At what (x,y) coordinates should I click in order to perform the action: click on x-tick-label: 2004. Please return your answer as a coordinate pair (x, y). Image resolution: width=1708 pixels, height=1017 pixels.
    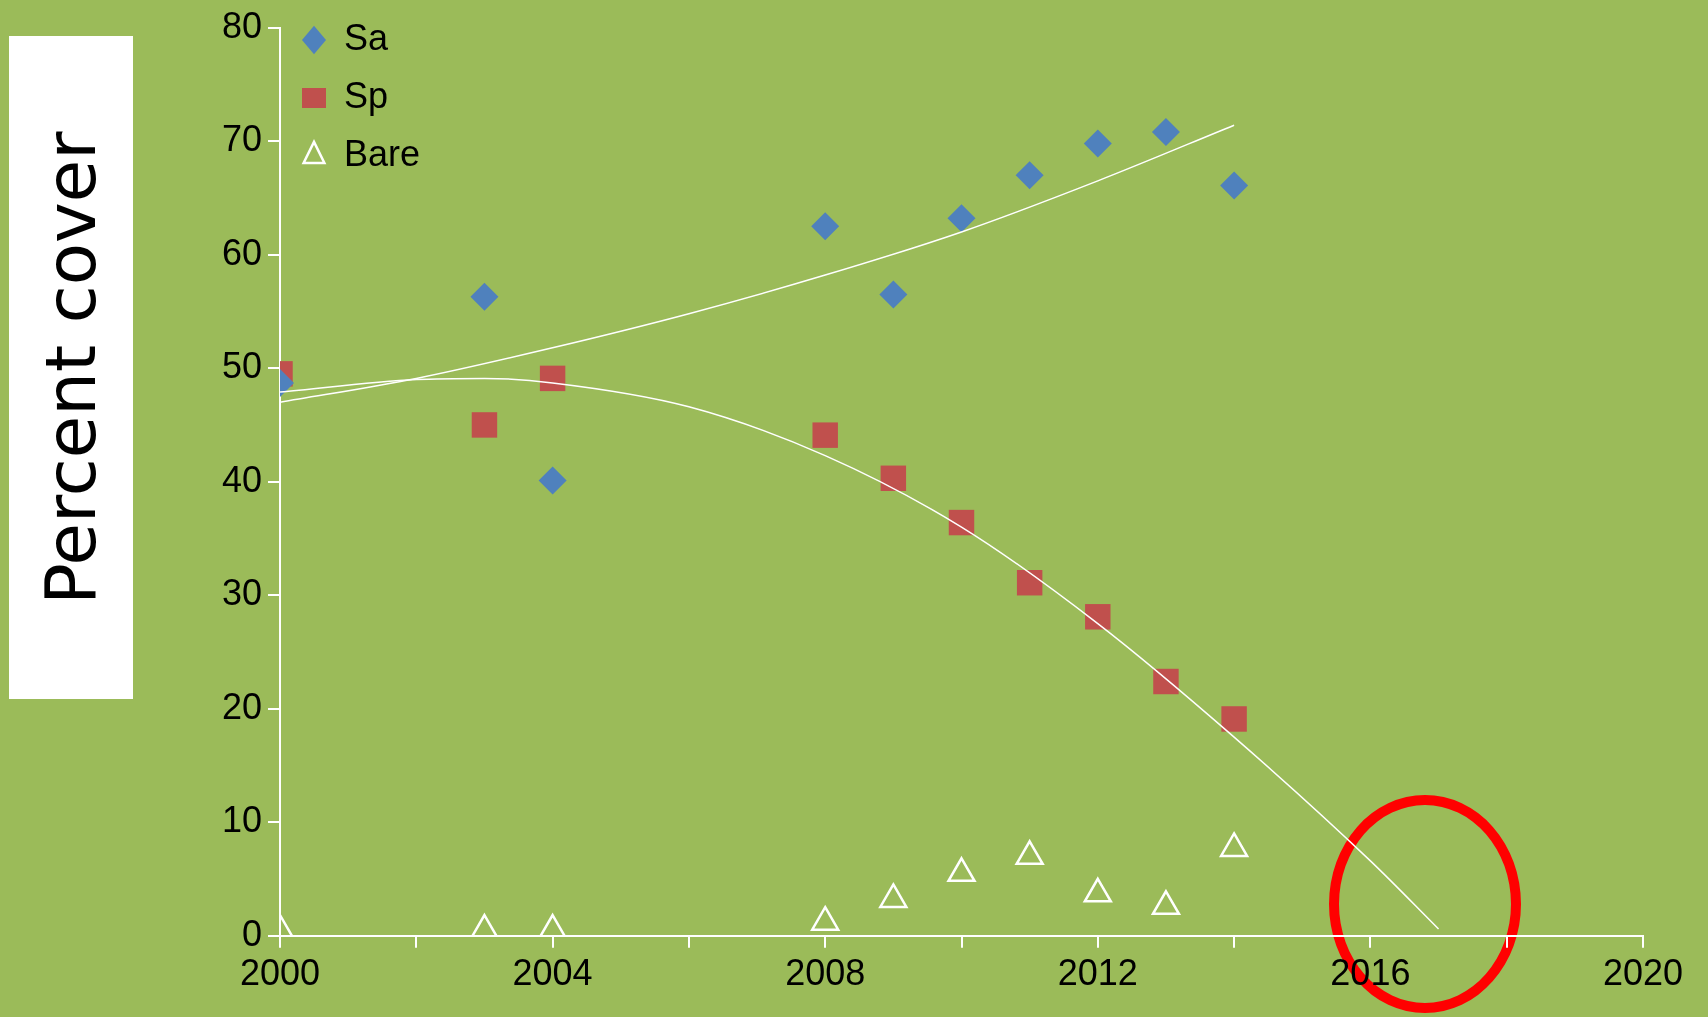
    Looking at the image, I should click on (552, 973).